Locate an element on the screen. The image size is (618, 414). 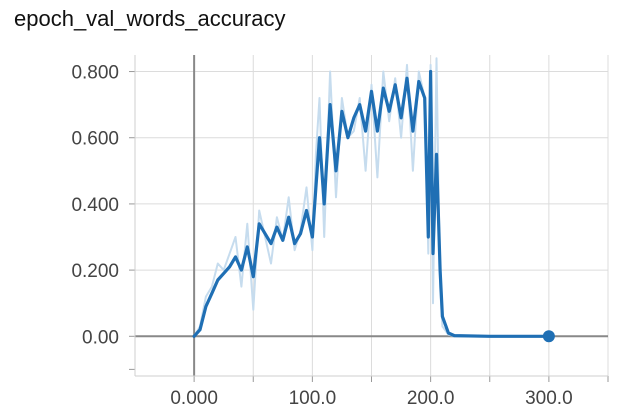
x-tick-label: 200.0 is located at coordinates (431, 398).